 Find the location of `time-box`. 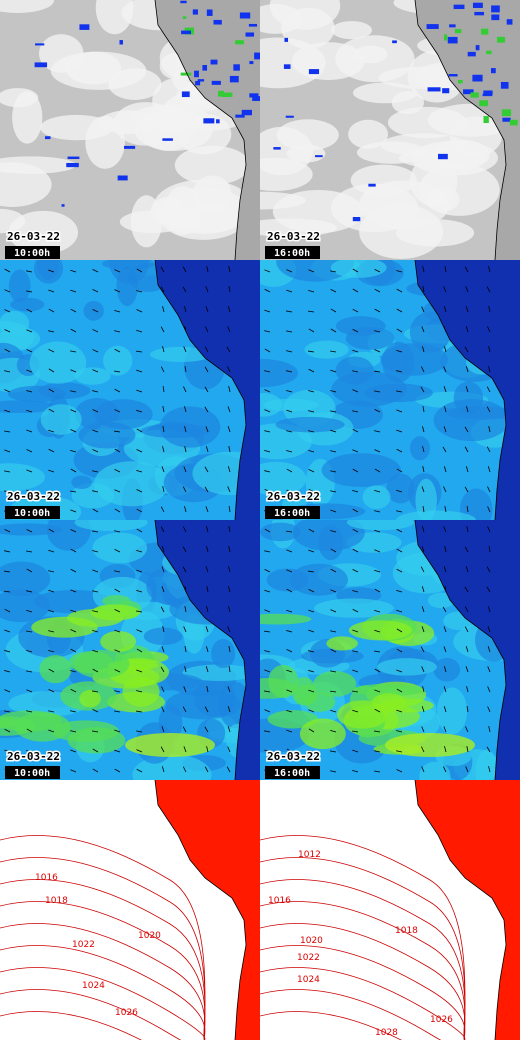

time-box is located at coordinates (292, 772).